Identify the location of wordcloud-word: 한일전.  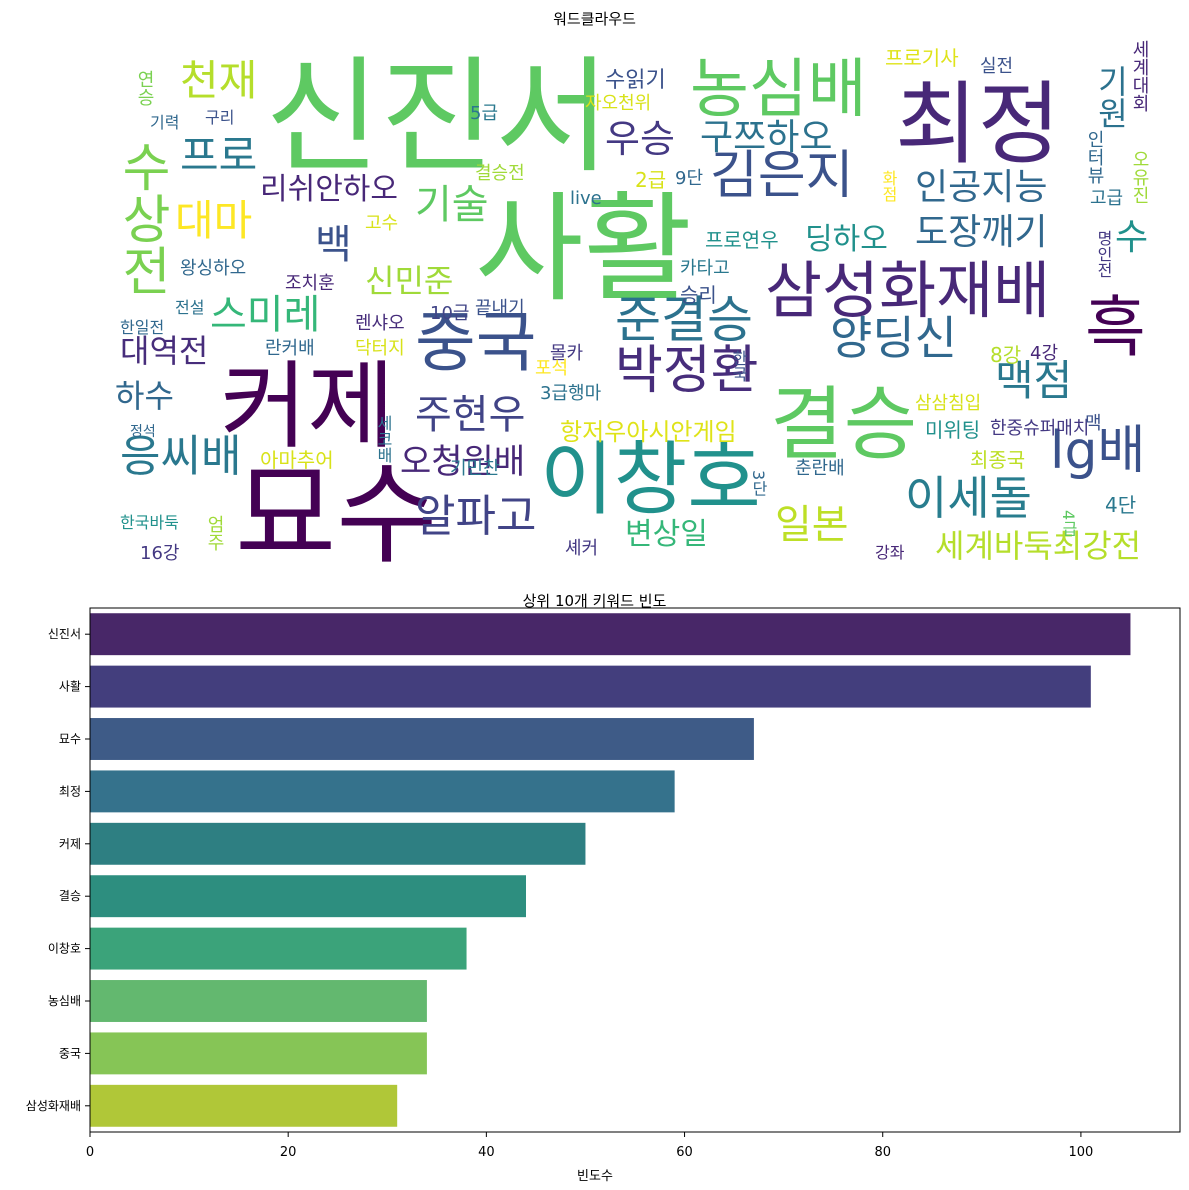
(142, 327).